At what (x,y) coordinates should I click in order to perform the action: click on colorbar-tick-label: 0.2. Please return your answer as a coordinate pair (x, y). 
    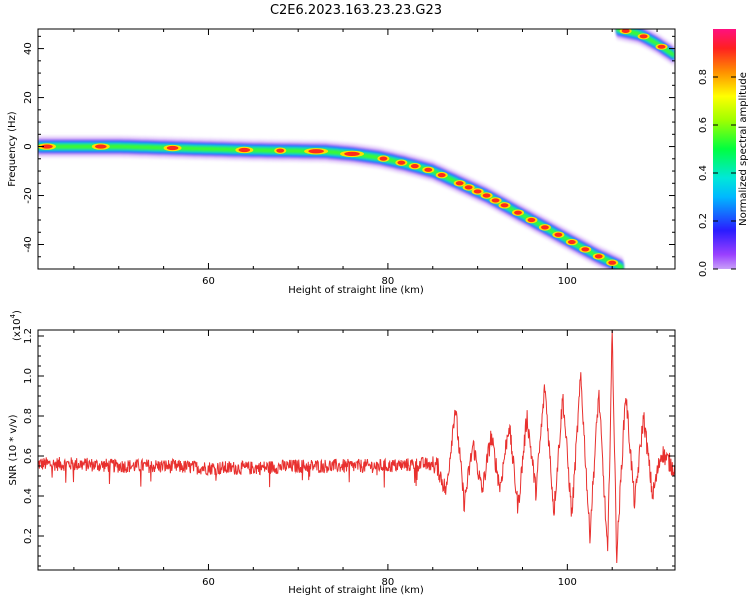
    Looking at the image, I should click on (703, 221).